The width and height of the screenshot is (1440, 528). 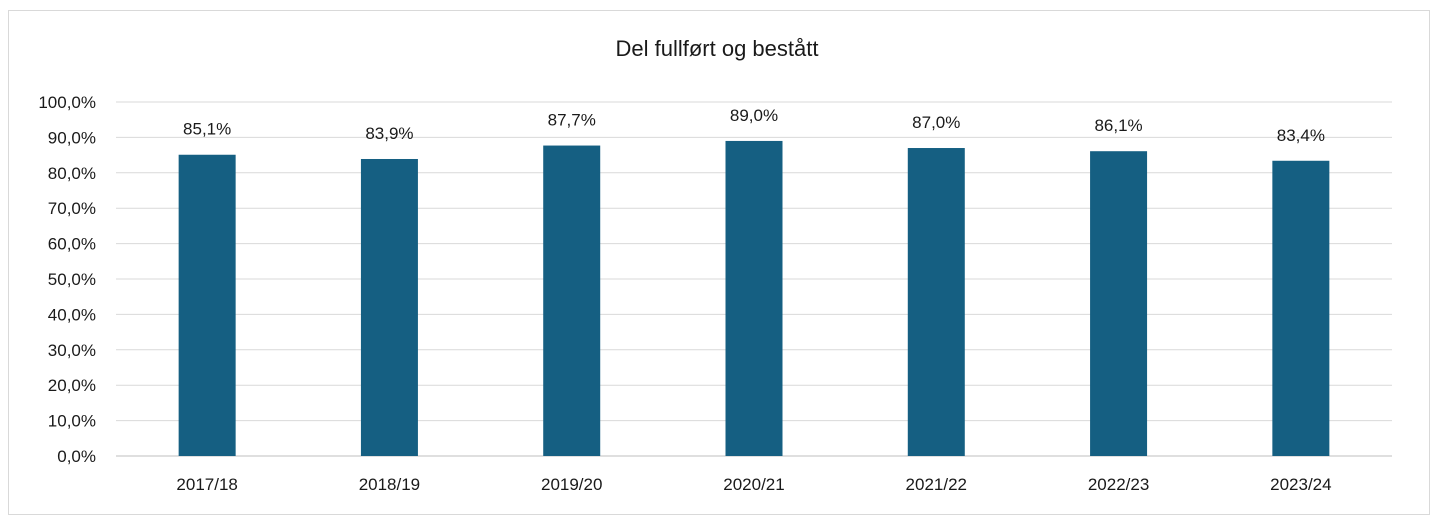 What do you see at coordinates (1118, 125) in the screenshot?
I see `data-label: 86,1%` at bounding box center [1118, 125].